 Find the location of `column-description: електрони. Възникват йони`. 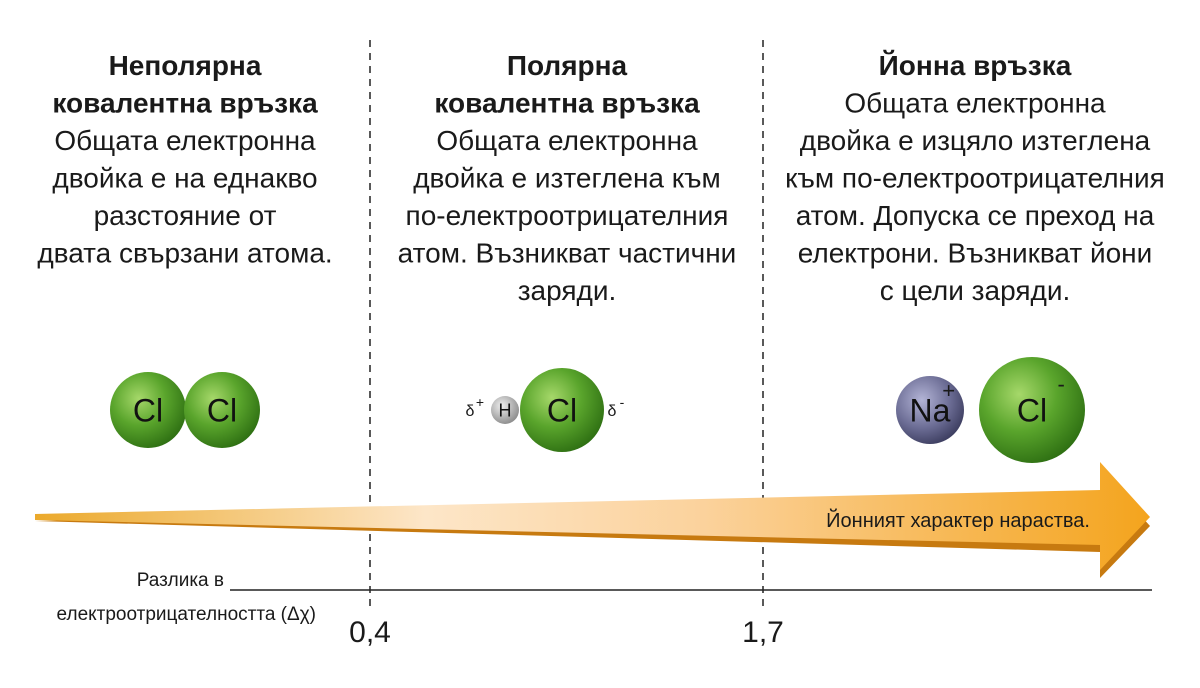

column-description: електрони. Възникват йони is located at coordinates (975, 253).